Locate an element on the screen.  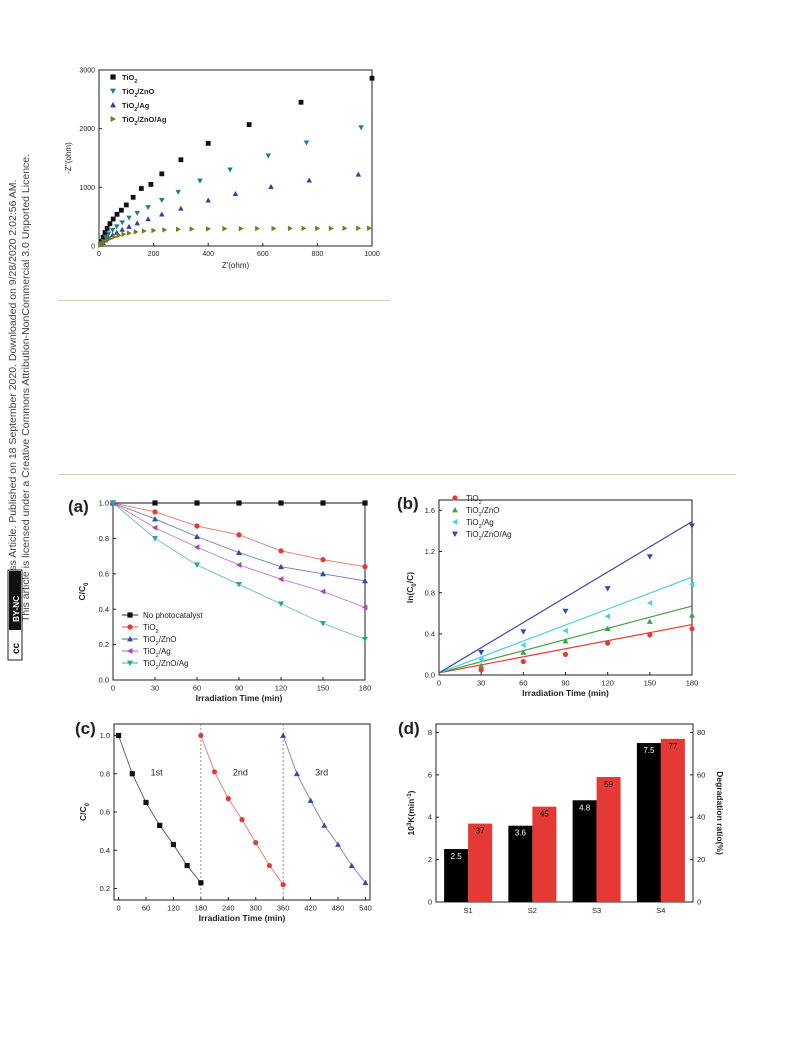
x-tick-label: 600 is located at coordinates (263, 254).